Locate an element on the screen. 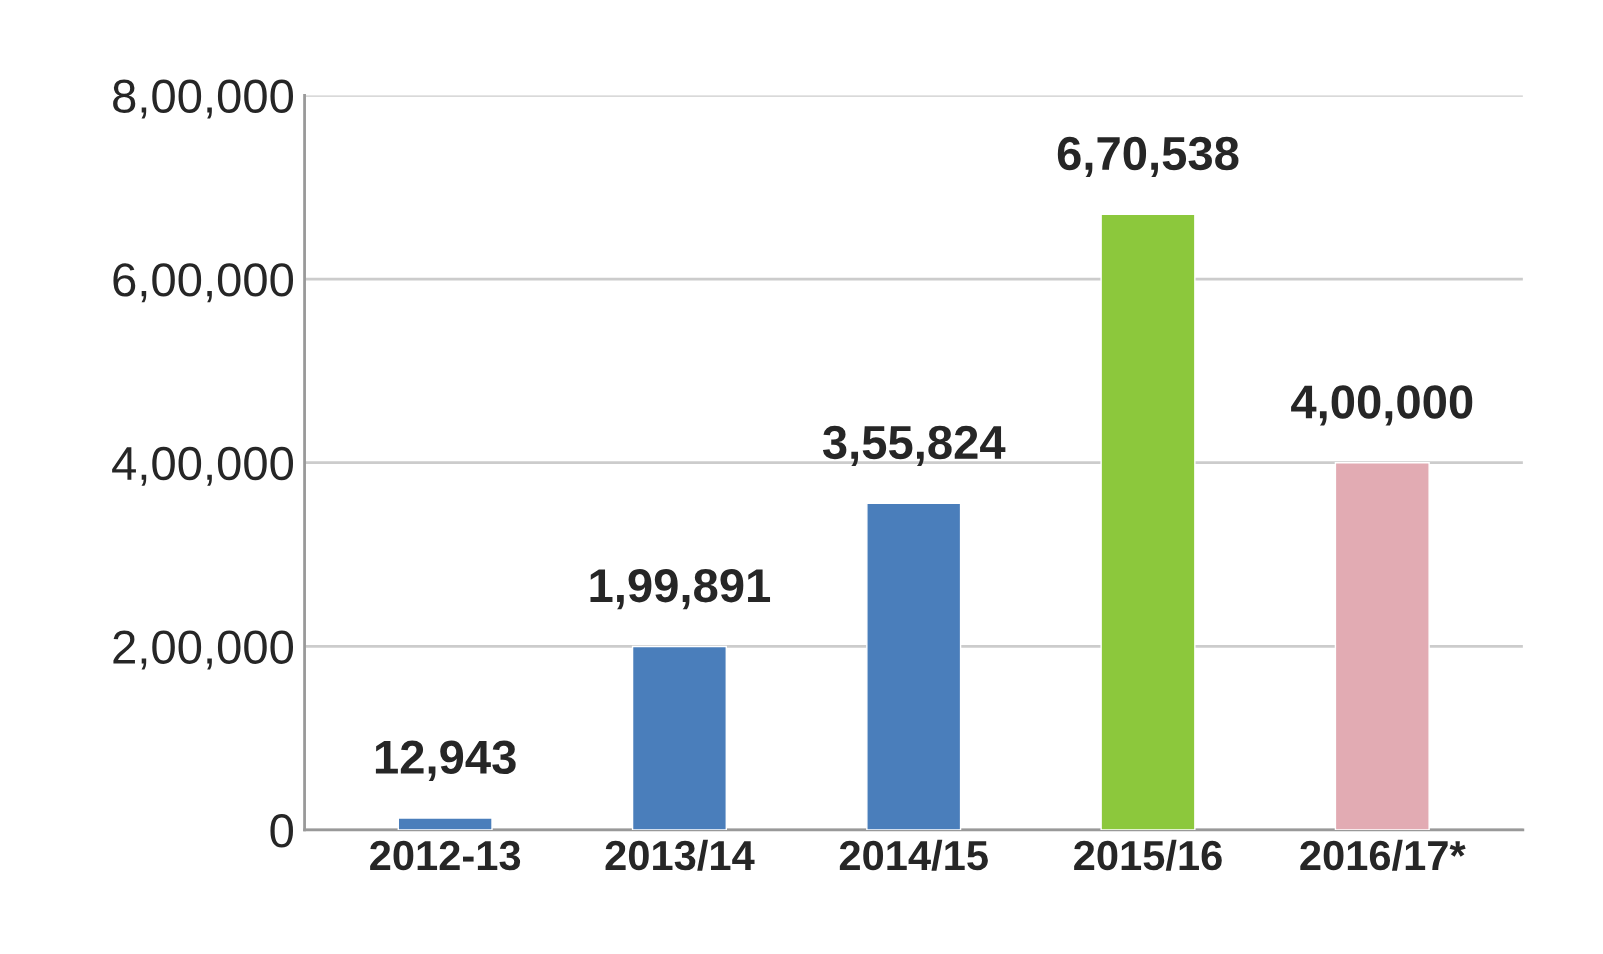  x-tick-label: 2013/14 is located at coordinates (680, 855).